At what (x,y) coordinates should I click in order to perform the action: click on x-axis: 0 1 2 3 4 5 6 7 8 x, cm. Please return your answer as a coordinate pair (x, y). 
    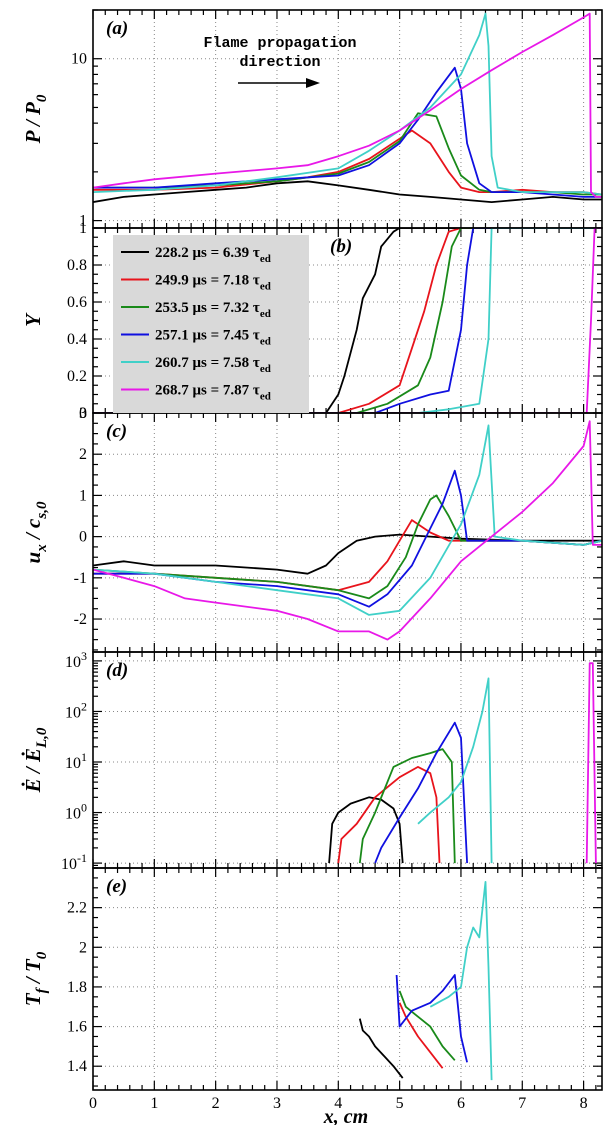
    Looking at the image, I should click on (338, 1111).